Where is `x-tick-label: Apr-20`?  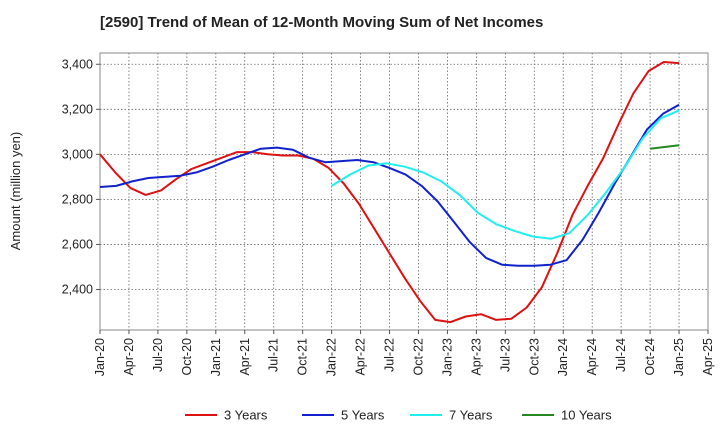 x-tick-label: Apr-20 is located at coordinates (129, 357).